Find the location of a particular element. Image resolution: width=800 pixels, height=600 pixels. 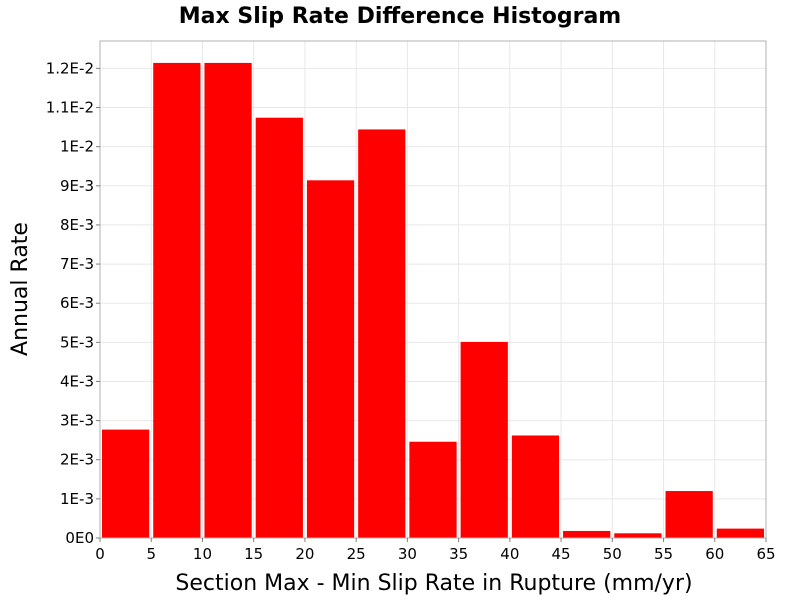

y-tick-label: 7E-3 is located at coordinates (77, 264).